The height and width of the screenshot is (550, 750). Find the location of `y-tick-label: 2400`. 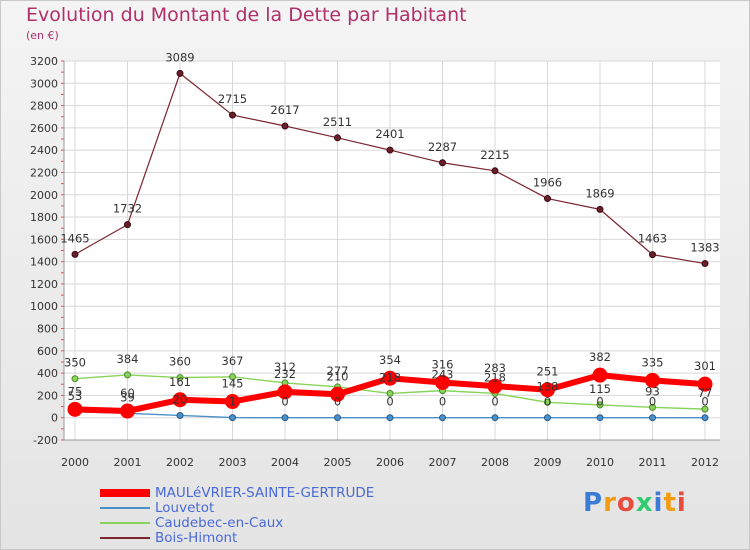

y-tick-label: 2400 is located at coordinates (44, 150).